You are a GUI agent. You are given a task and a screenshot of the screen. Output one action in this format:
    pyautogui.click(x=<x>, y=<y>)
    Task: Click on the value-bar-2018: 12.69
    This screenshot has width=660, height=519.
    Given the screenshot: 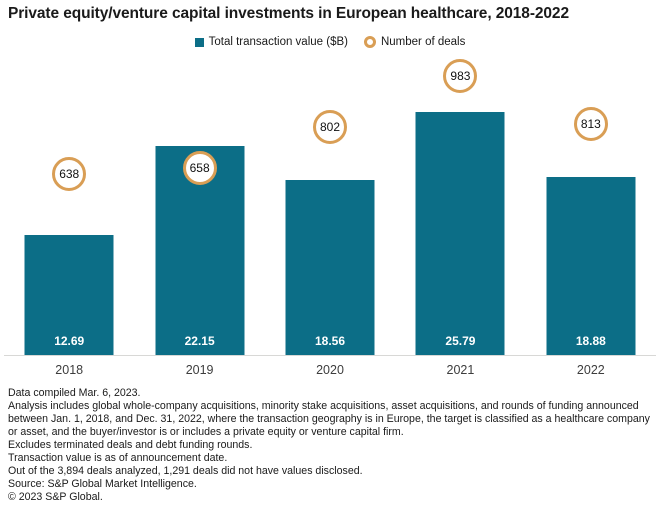 What is the action you would take?
    pyautogui.click(x=69, y=295)
    